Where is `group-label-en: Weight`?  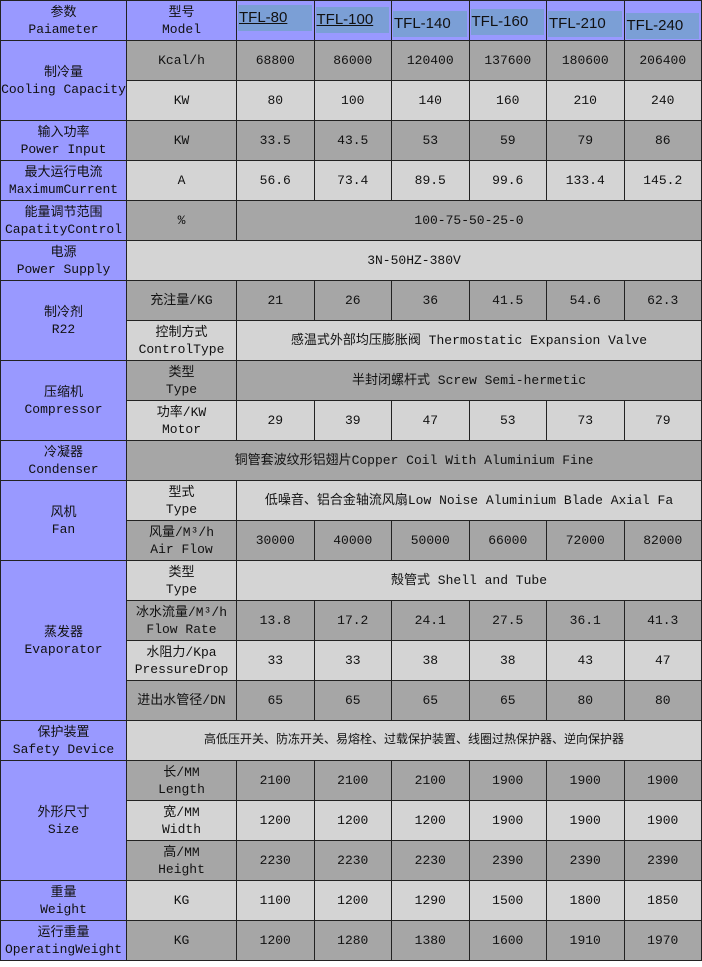
group-label-en: Weight is located at coordinates (63, 909).